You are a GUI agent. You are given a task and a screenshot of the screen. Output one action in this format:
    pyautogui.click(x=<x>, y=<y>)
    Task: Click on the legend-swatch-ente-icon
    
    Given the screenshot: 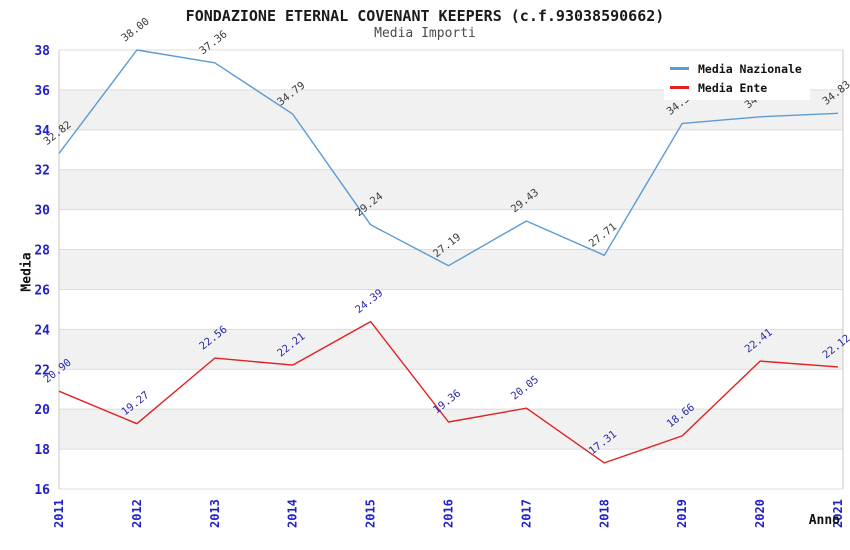 What is the action you would take?
    pyautogui.click(x=679, y=87)
    